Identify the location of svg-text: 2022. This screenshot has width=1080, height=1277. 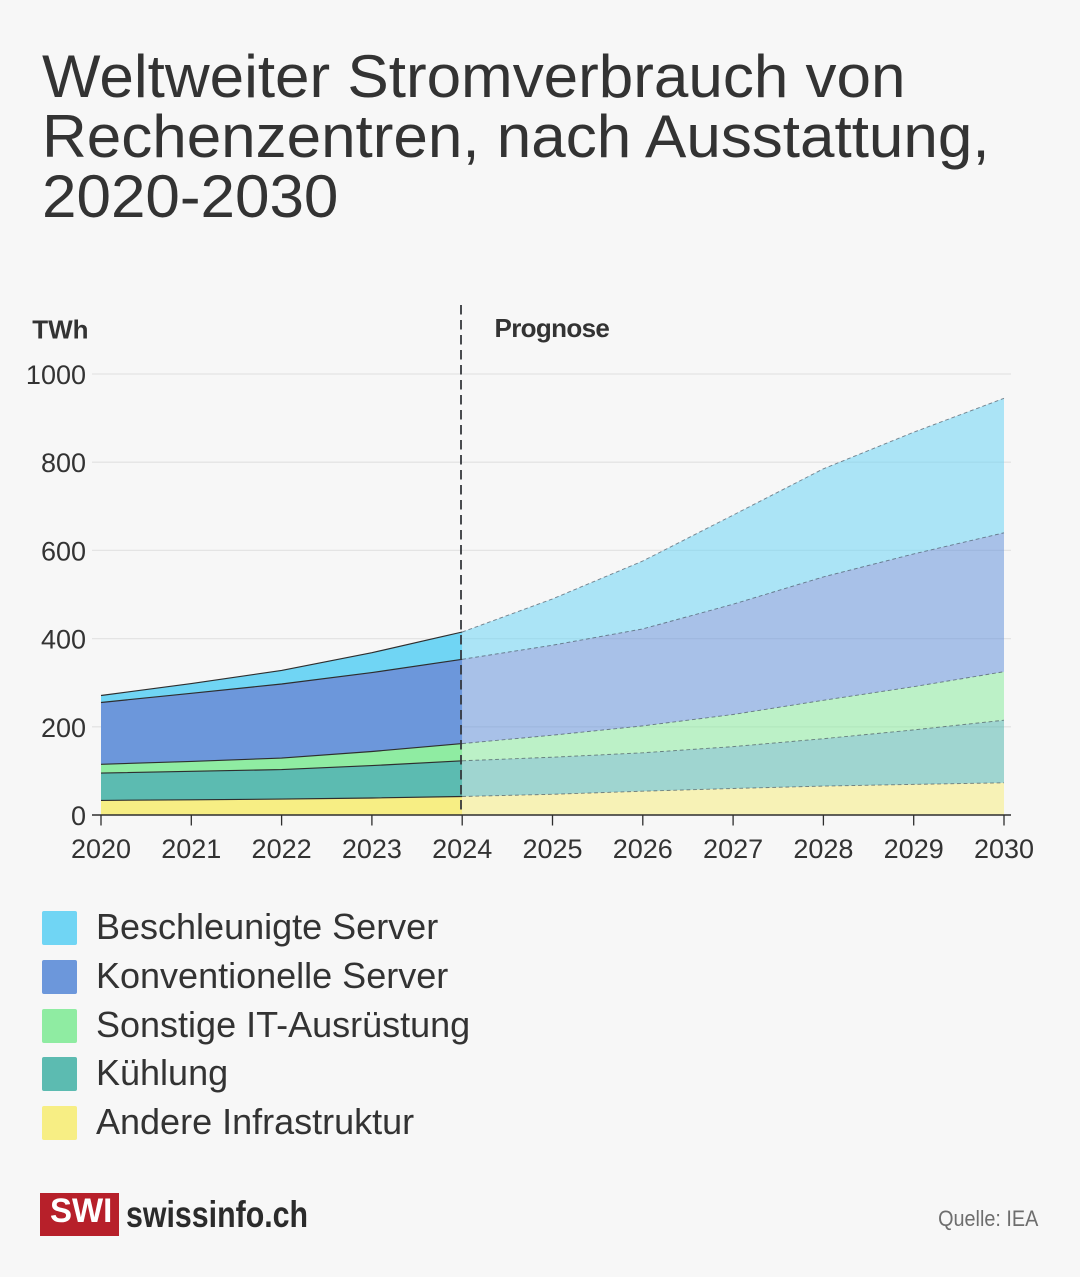
(282, 849).